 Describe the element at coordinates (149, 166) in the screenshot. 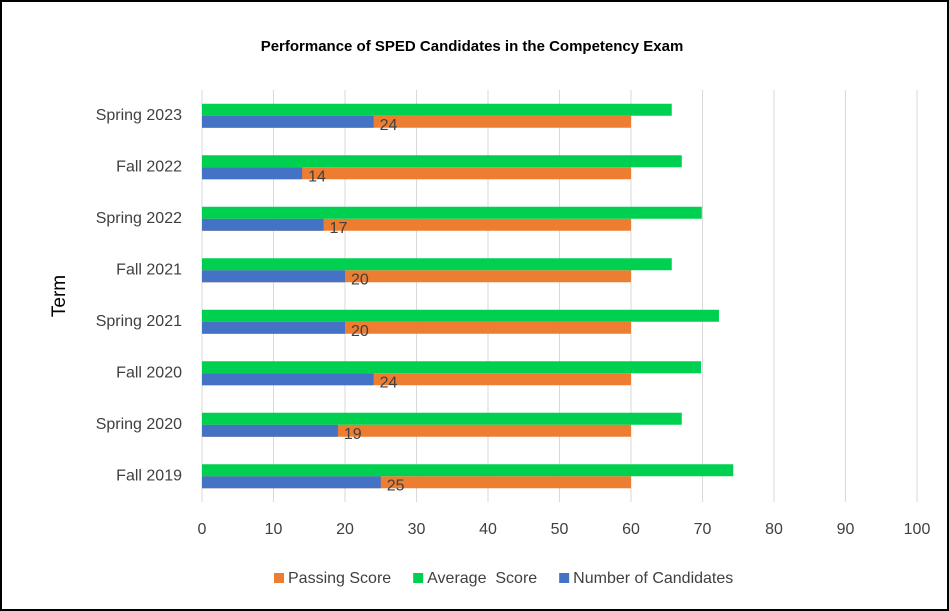

I see `y-tick-label: Fall 2022` at that location.